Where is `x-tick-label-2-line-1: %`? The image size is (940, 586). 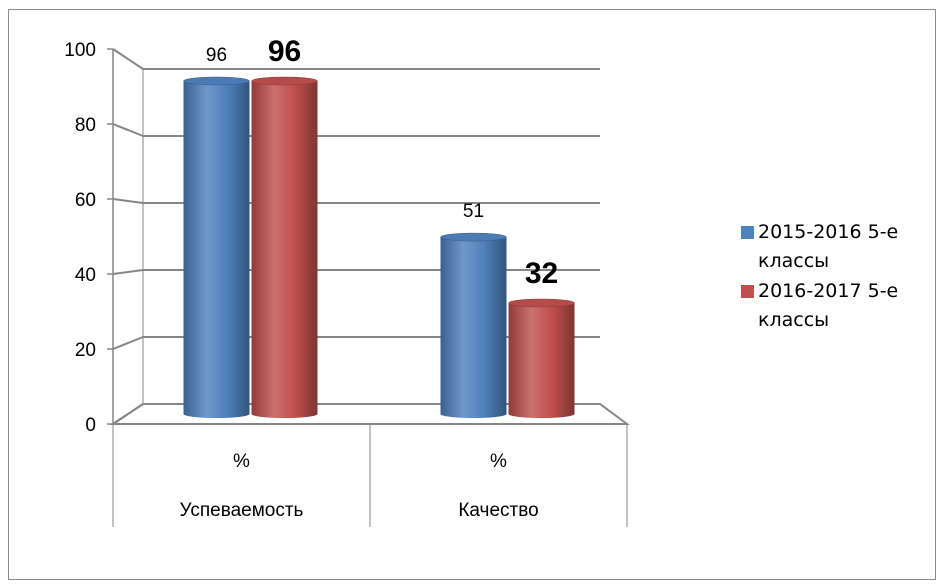
x-tick-label-2-line-1: % is located at coordinates (498, 461).